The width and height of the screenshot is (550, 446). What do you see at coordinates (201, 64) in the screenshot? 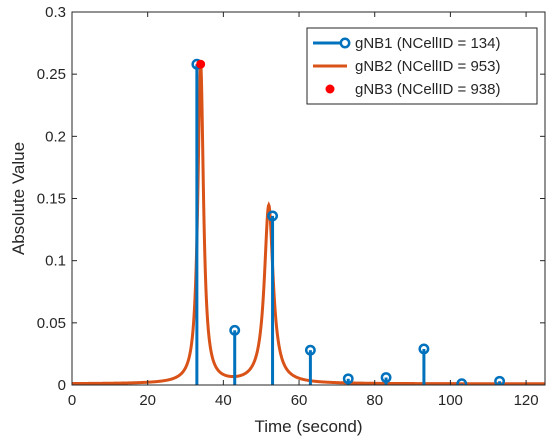
I see `scatter-point-gnb3` at bounding box center [201, 64].